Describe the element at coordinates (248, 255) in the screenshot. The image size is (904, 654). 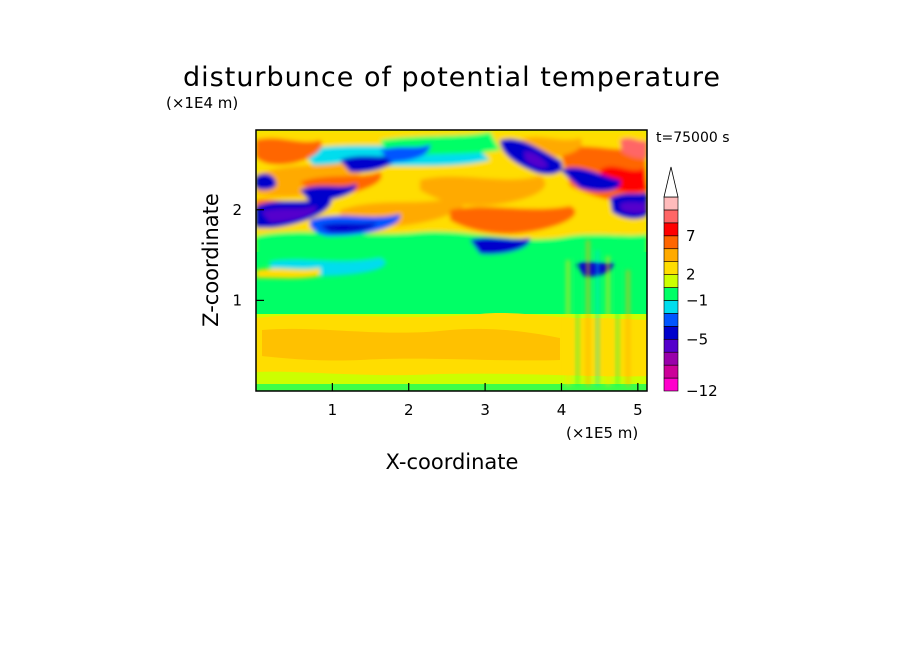
I see `y-axis-ticks: 12` at that location.